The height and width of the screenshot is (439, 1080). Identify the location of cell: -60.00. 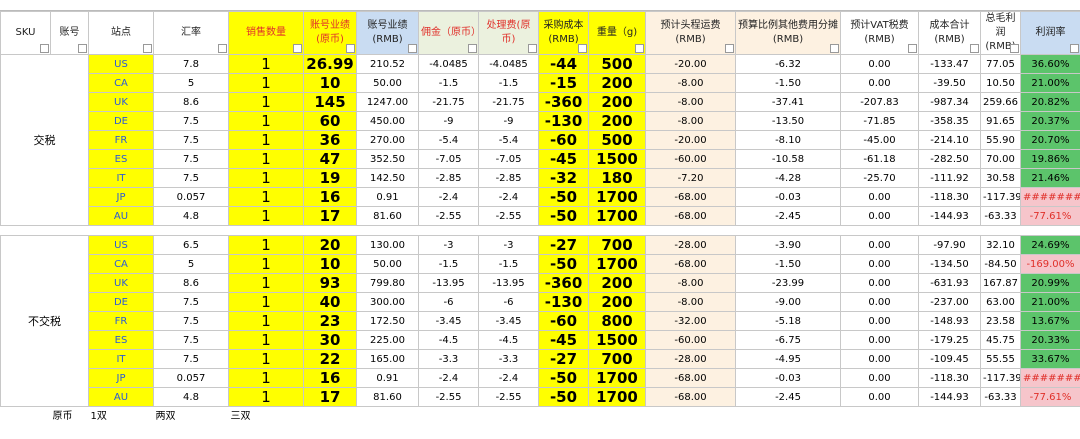
(690, 340).